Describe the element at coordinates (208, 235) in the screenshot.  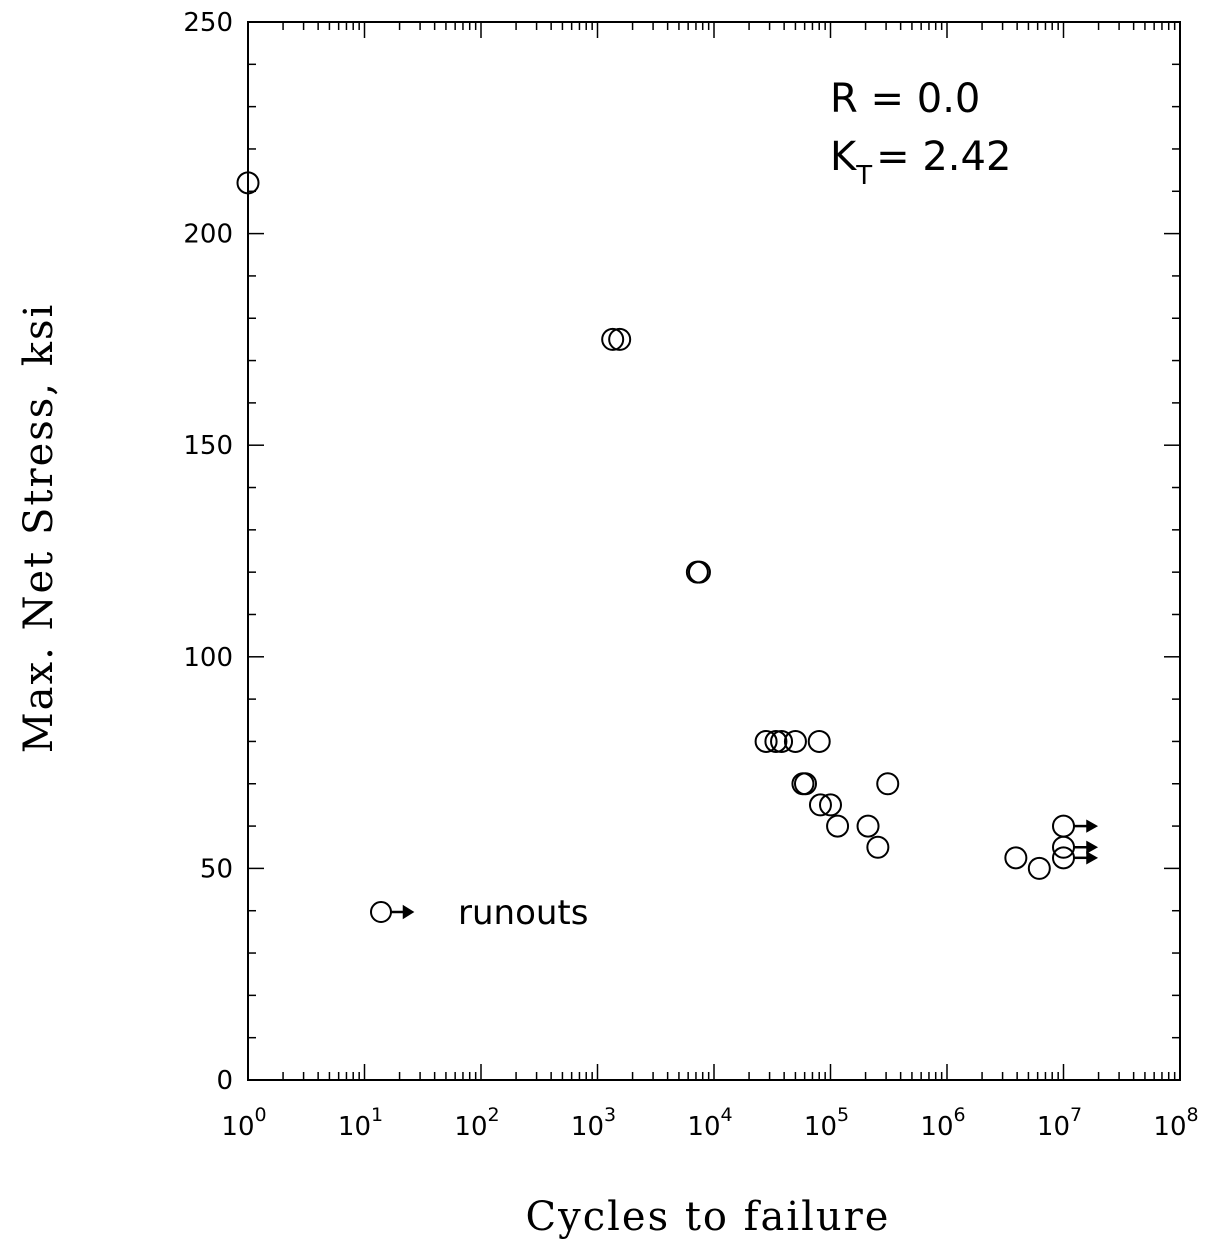
I see `y-tick-label: 200` at that location.